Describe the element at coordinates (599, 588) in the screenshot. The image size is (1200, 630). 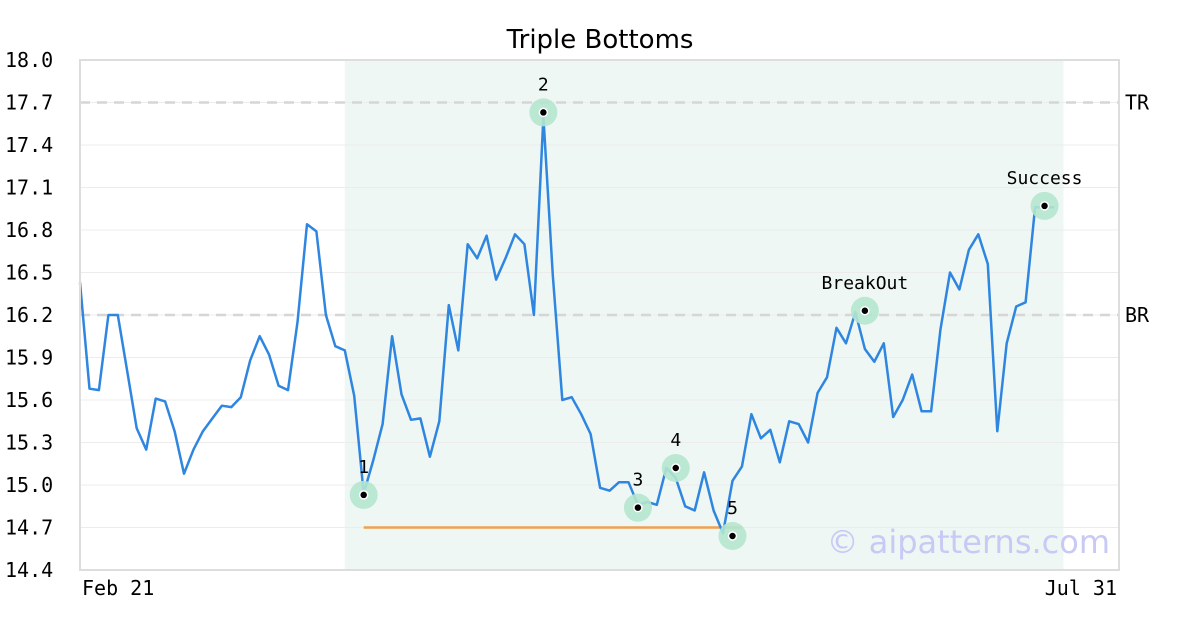
I see `x-axis-ticks: Feb 21 Jul 31` at that location.